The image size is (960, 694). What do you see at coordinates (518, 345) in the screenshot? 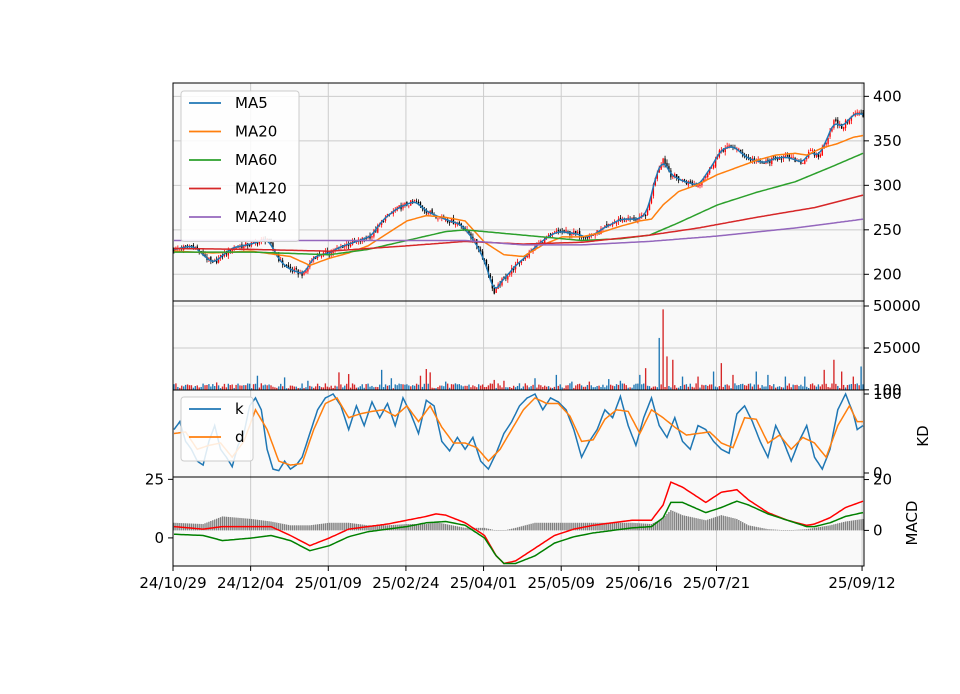
I see `volume-panel-bg` at bounding box center [518, 345].